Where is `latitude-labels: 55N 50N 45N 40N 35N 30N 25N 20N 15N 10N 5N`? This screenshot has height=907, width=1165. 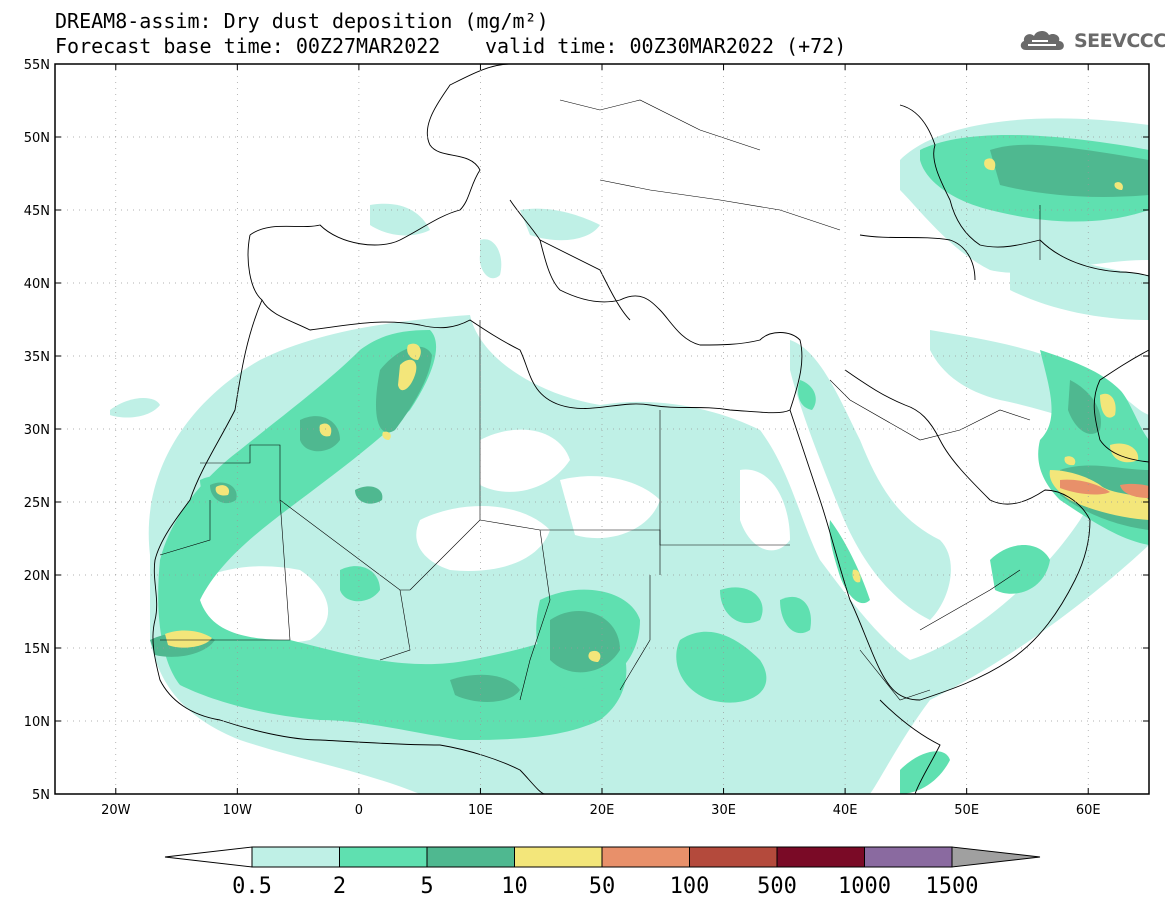 latitude-labels: 55N 50N 45N 40N 35N 30N 25N 20N 15N 10N 5N is located at coordinates (37, 430).